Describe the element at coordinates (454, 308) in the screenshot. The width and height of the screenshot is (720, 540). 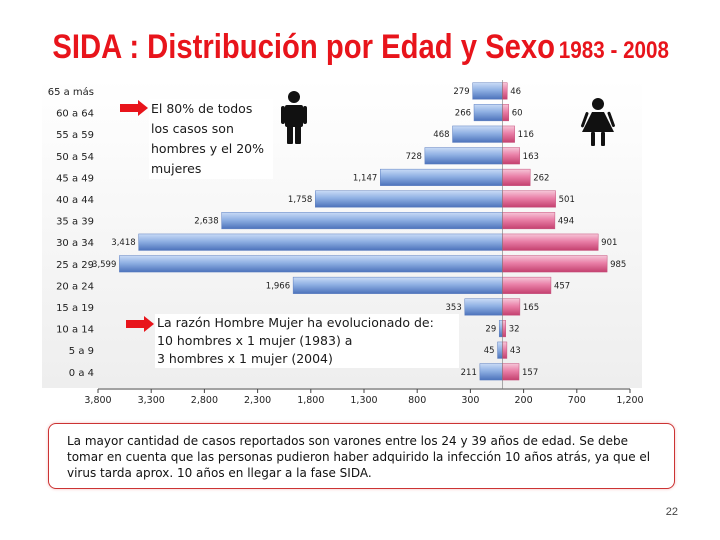
I see `male-value-label: 353` at that location.